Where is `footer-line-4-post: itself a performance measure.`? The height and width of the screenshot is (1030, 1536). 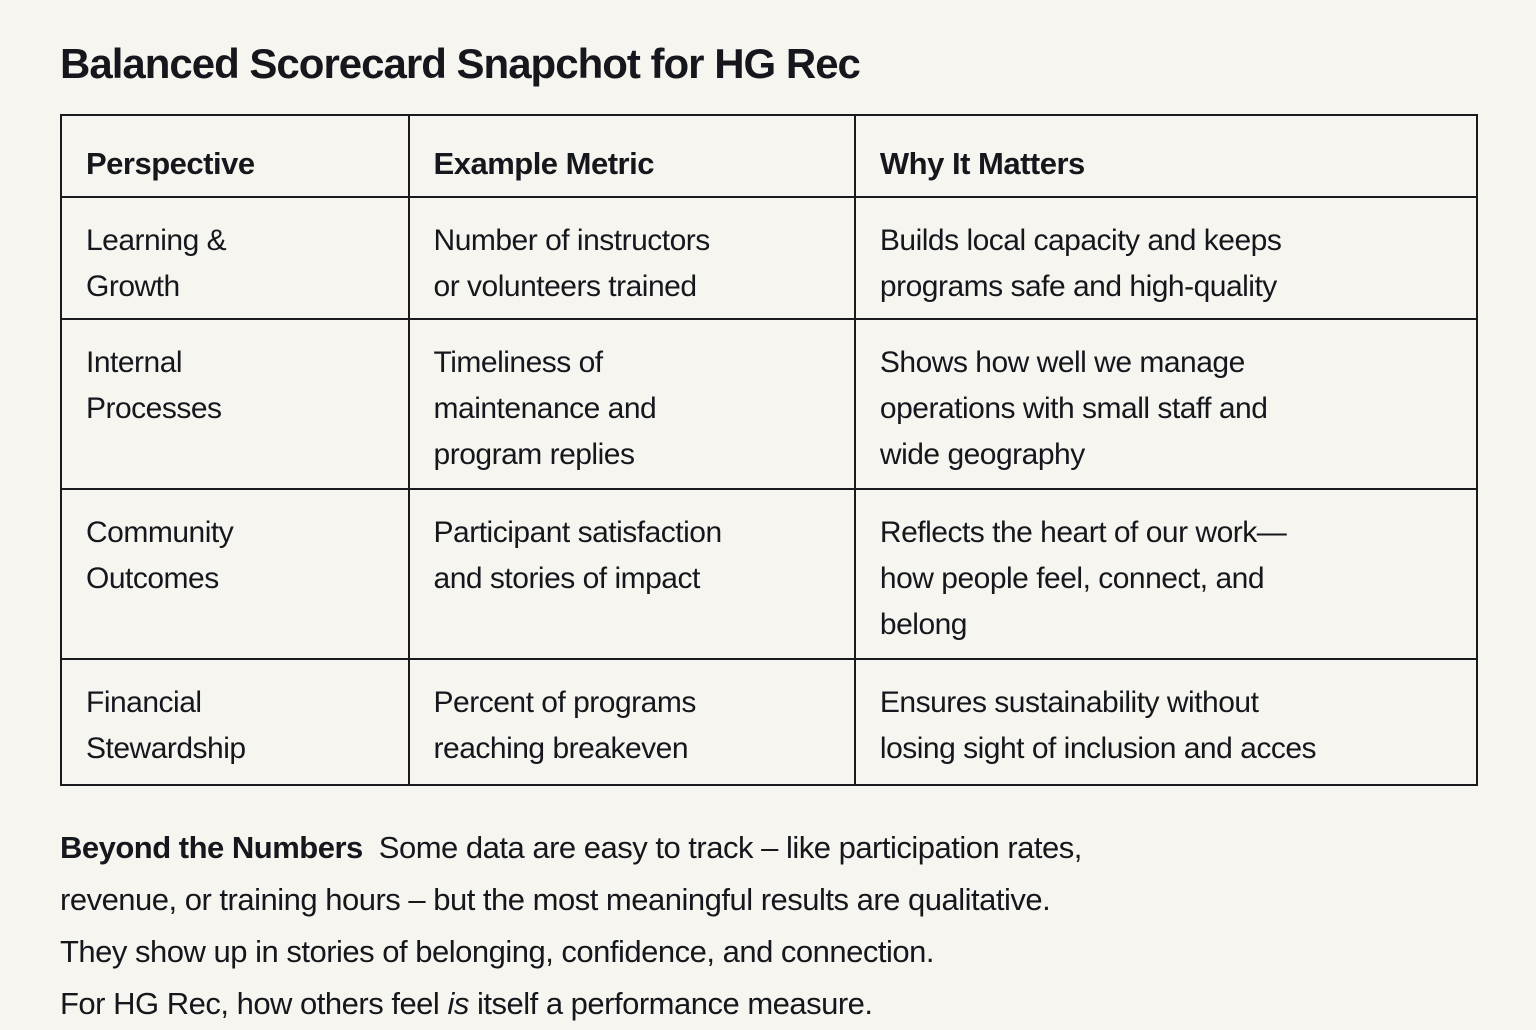
footer-line-4-post: itself a performance measure. is located at coordinates (674, 1004).